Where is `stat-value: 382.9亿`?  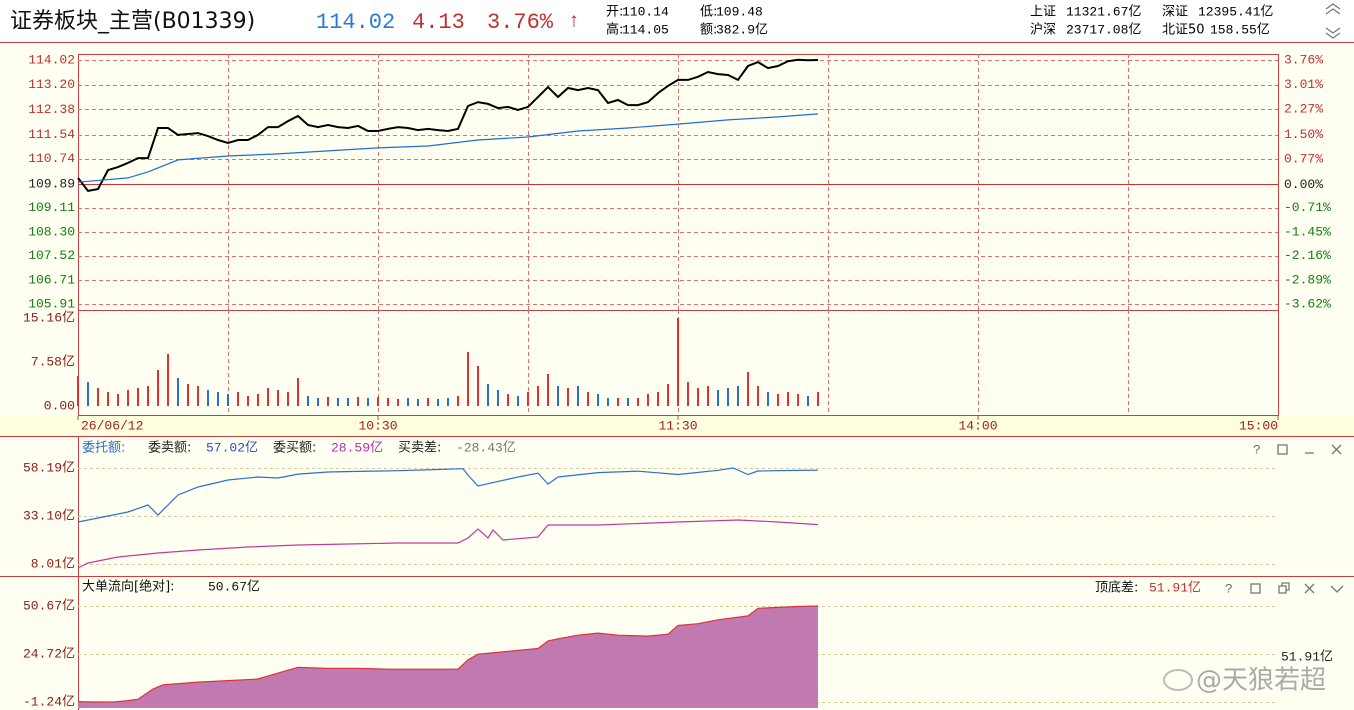
stat-value: 382.9亿 is located at coordinates (742, 29).